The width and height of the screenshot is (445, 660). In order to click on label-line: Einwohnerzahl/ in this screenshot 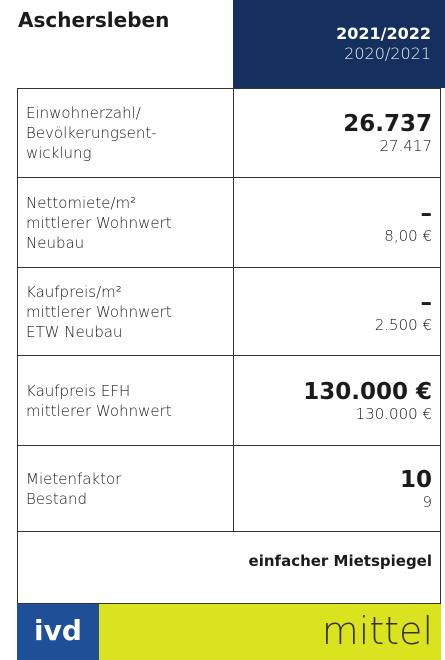, I will do `click(83, 113)`.